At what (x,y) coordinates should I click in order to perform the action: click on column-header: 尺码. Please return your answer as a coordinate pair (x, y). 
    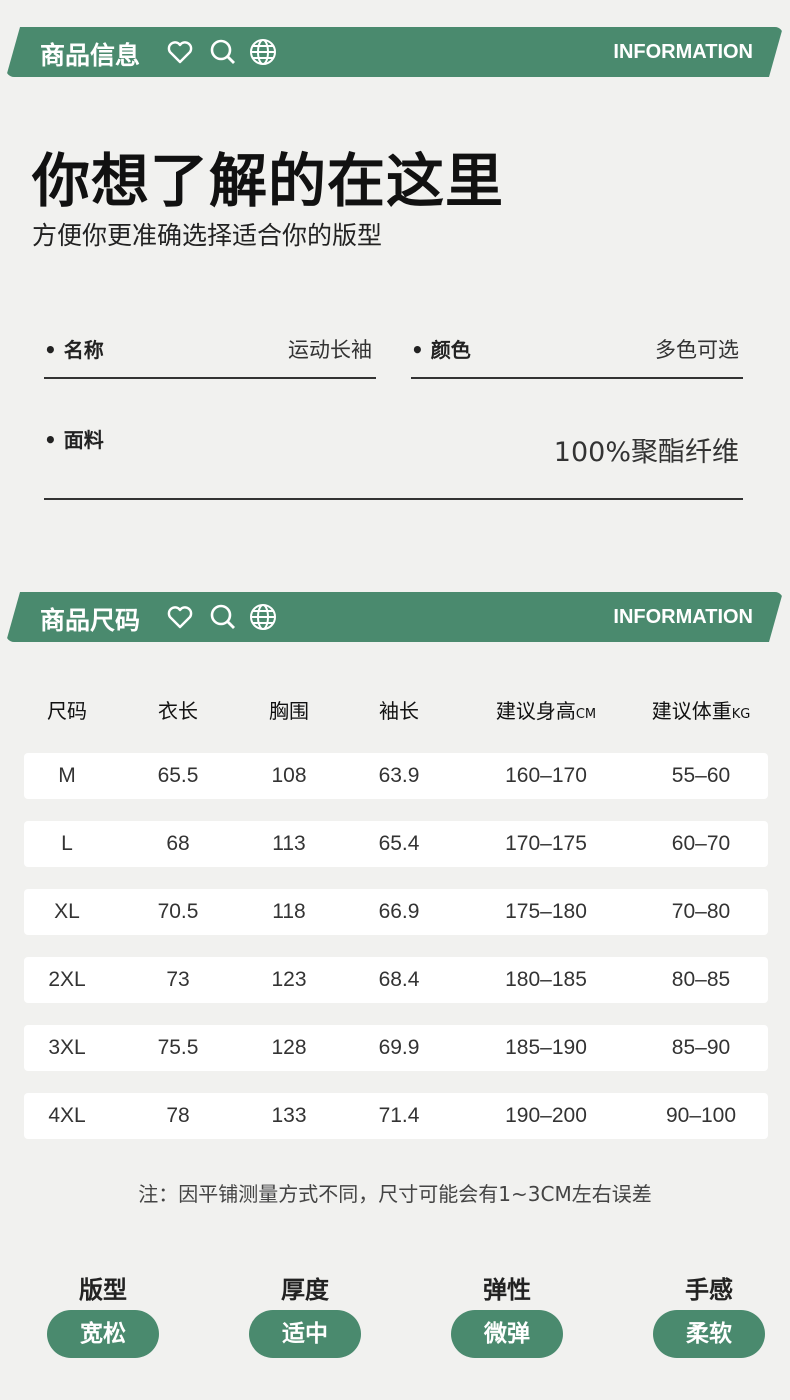
    Looking at the image, I should click on (67, 711).